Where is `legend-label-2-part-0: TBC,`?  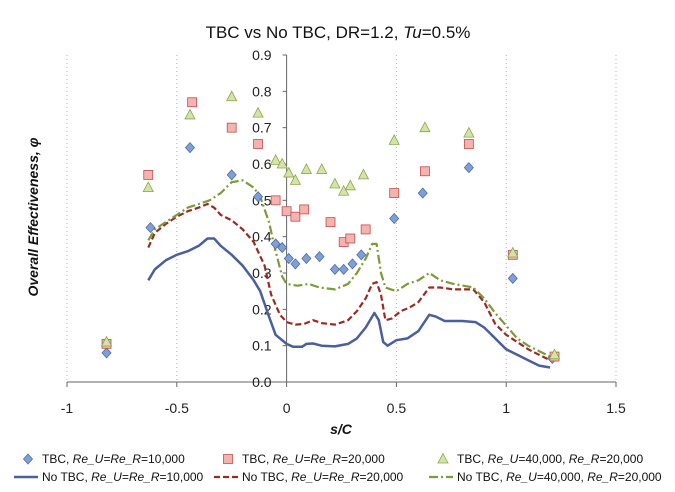
legend-label-2-part-0: TBC, is located at coordinates (472, 459).